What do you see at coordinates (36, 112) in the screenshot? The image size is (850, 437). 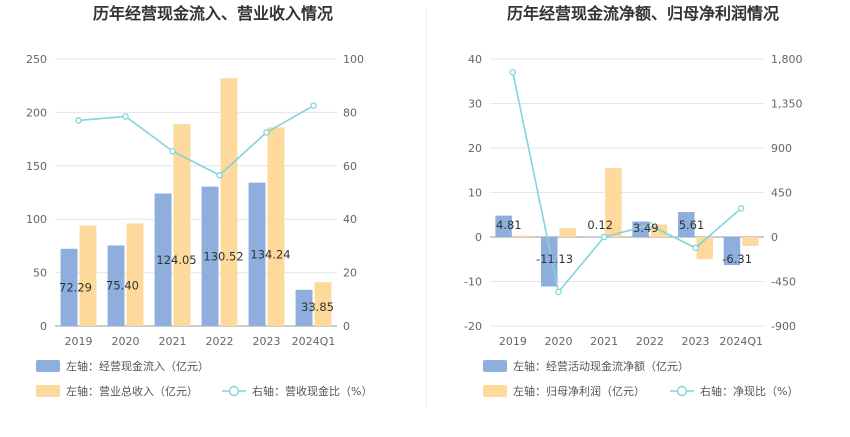 I see `left-axis-tick-label: 200` at bounding box center [36, 112].